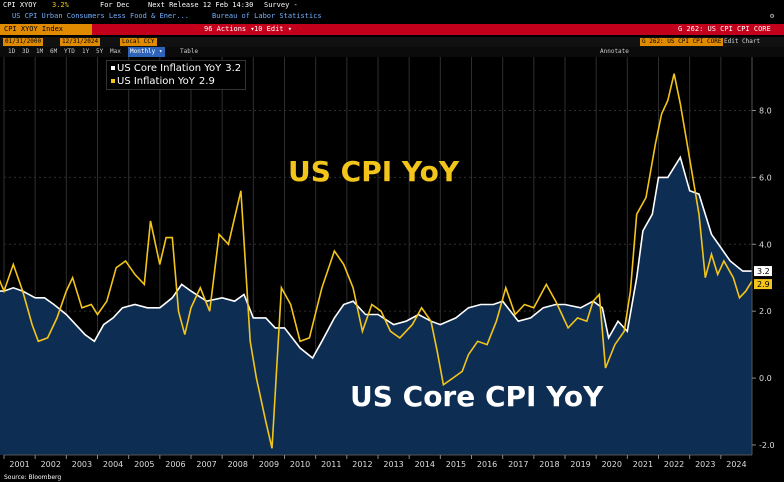  What do you see at coordinates (724, 29) in the screenshot?
I see `chart-code: G 262: US CPI CPI CORE` at bounding box center [724, 29].